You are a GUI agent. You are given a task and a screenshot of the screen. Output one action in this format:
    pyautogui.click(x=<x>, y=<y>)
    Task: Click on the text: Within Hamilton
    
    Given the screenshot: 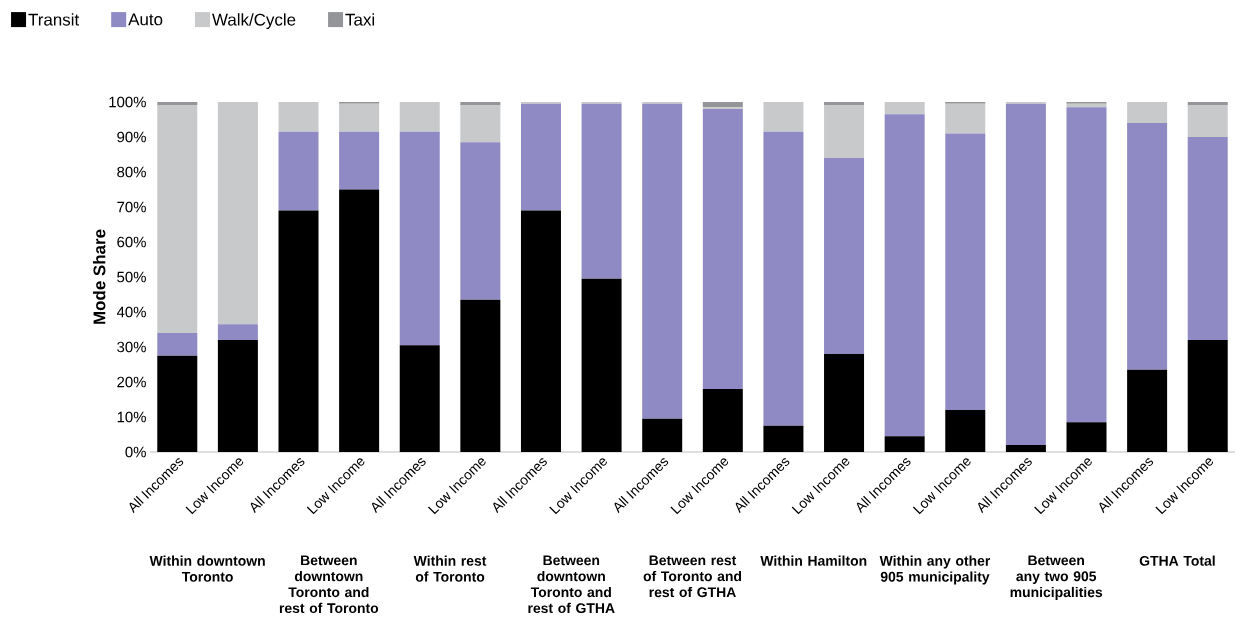 What is the action you would take?
    pyautogui.click(x=813, y=560)
    